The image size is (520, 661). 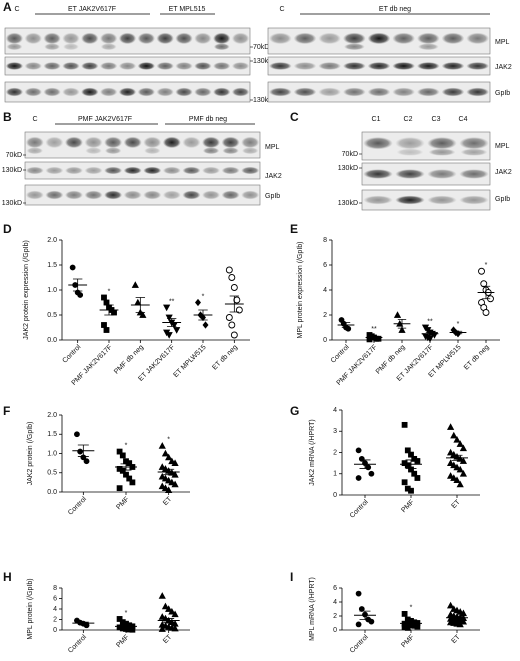 I want to click on y-tick-label: 4, so click(x=335, y=602).